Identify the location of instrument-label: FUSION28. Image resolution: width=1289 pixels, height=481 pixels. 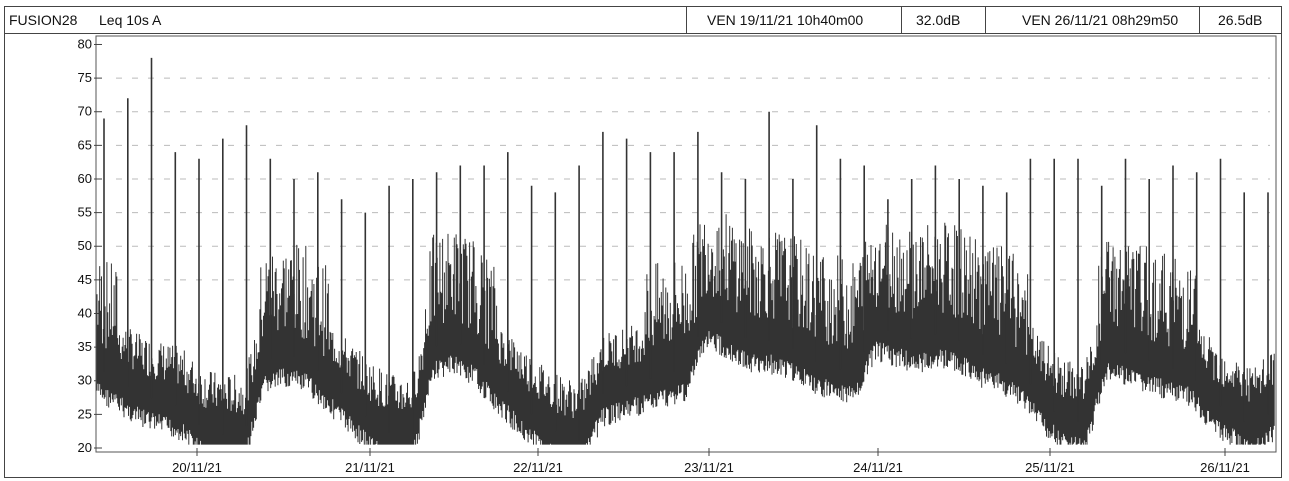
(43, 20).